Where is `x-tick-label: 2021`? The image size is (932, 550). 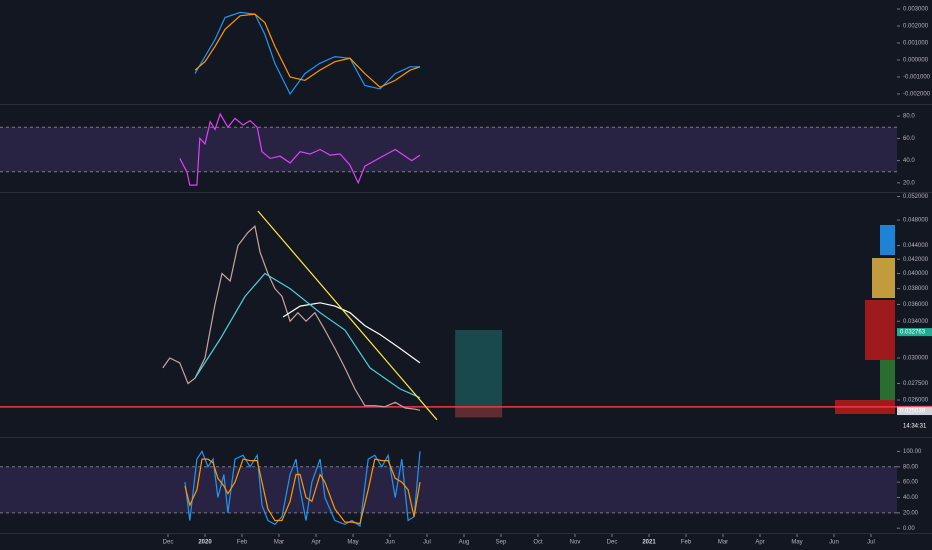 x-tick-label: 2021 is located at coordinates (649, 543).